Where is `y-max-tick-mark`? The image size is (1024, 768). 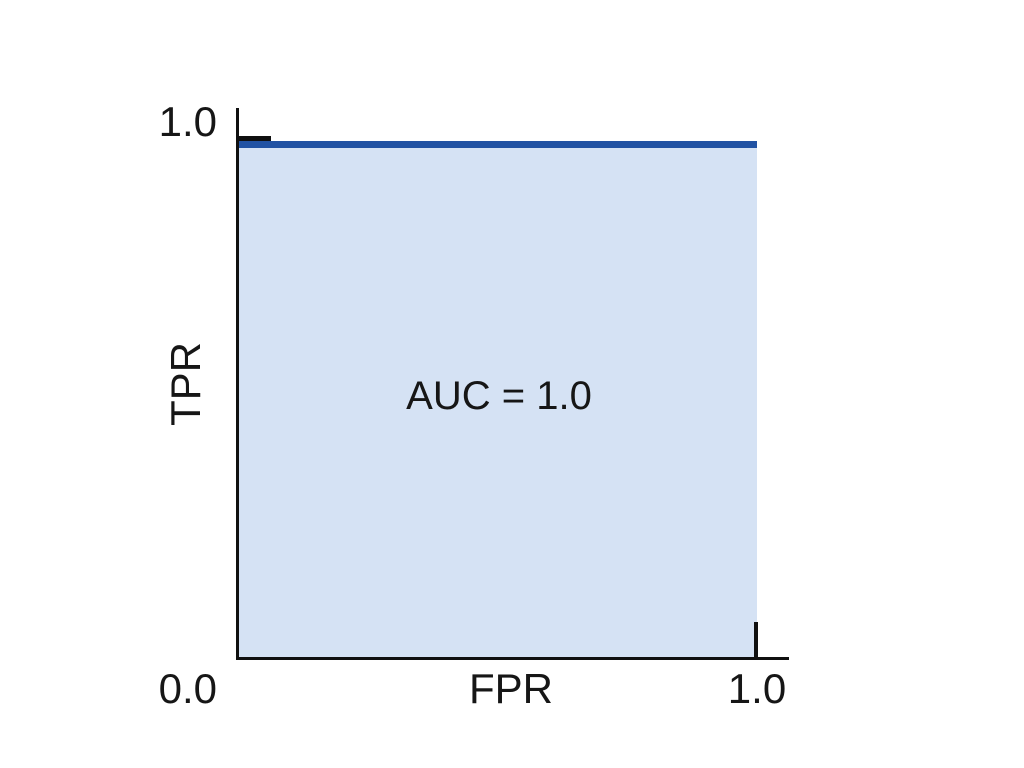
y-max-tick-mark is located at coordinates (254, 138).